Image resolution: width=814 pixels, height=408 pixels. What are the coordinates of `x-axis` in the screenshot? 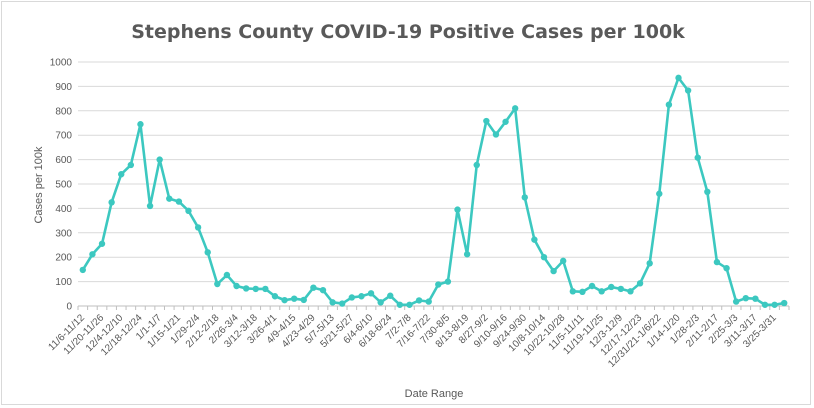 It's located at (433, 307).